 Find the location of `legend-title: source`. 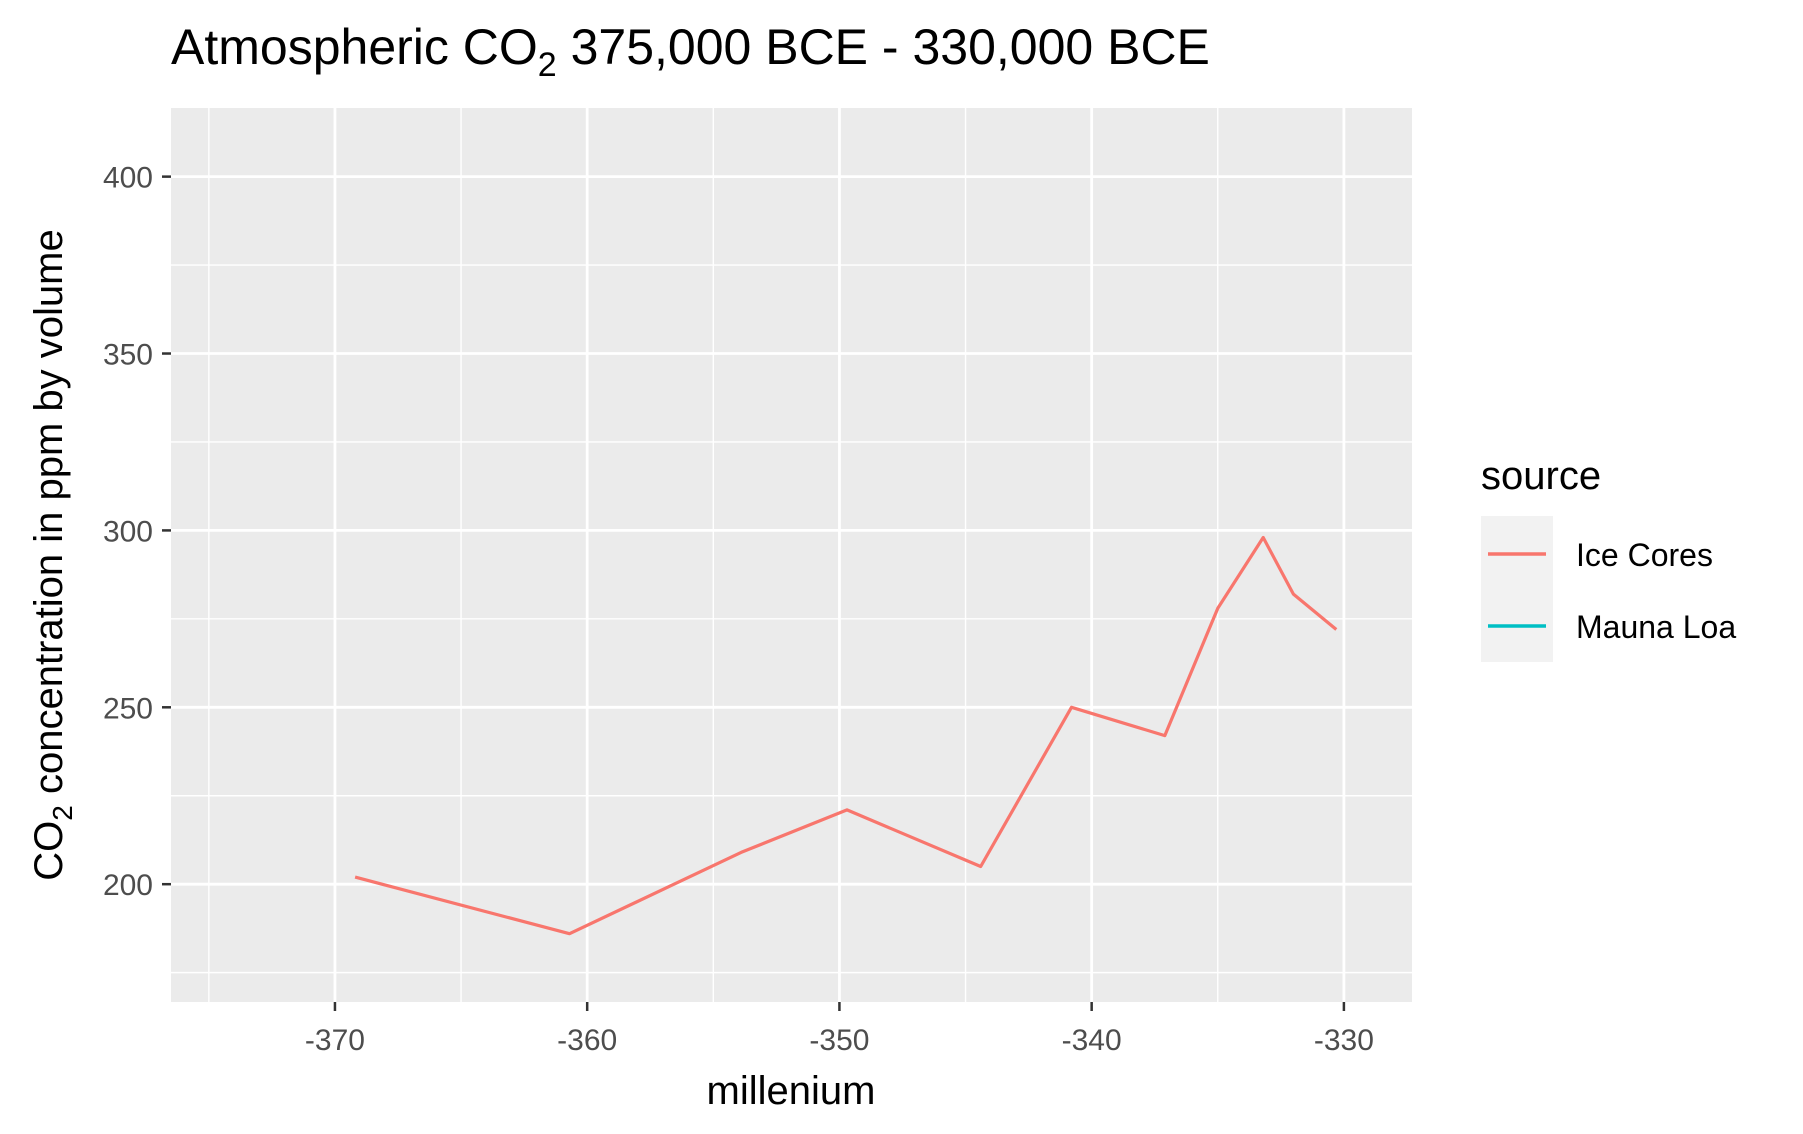

legend-title: source is located at coordinates (1541, 476).